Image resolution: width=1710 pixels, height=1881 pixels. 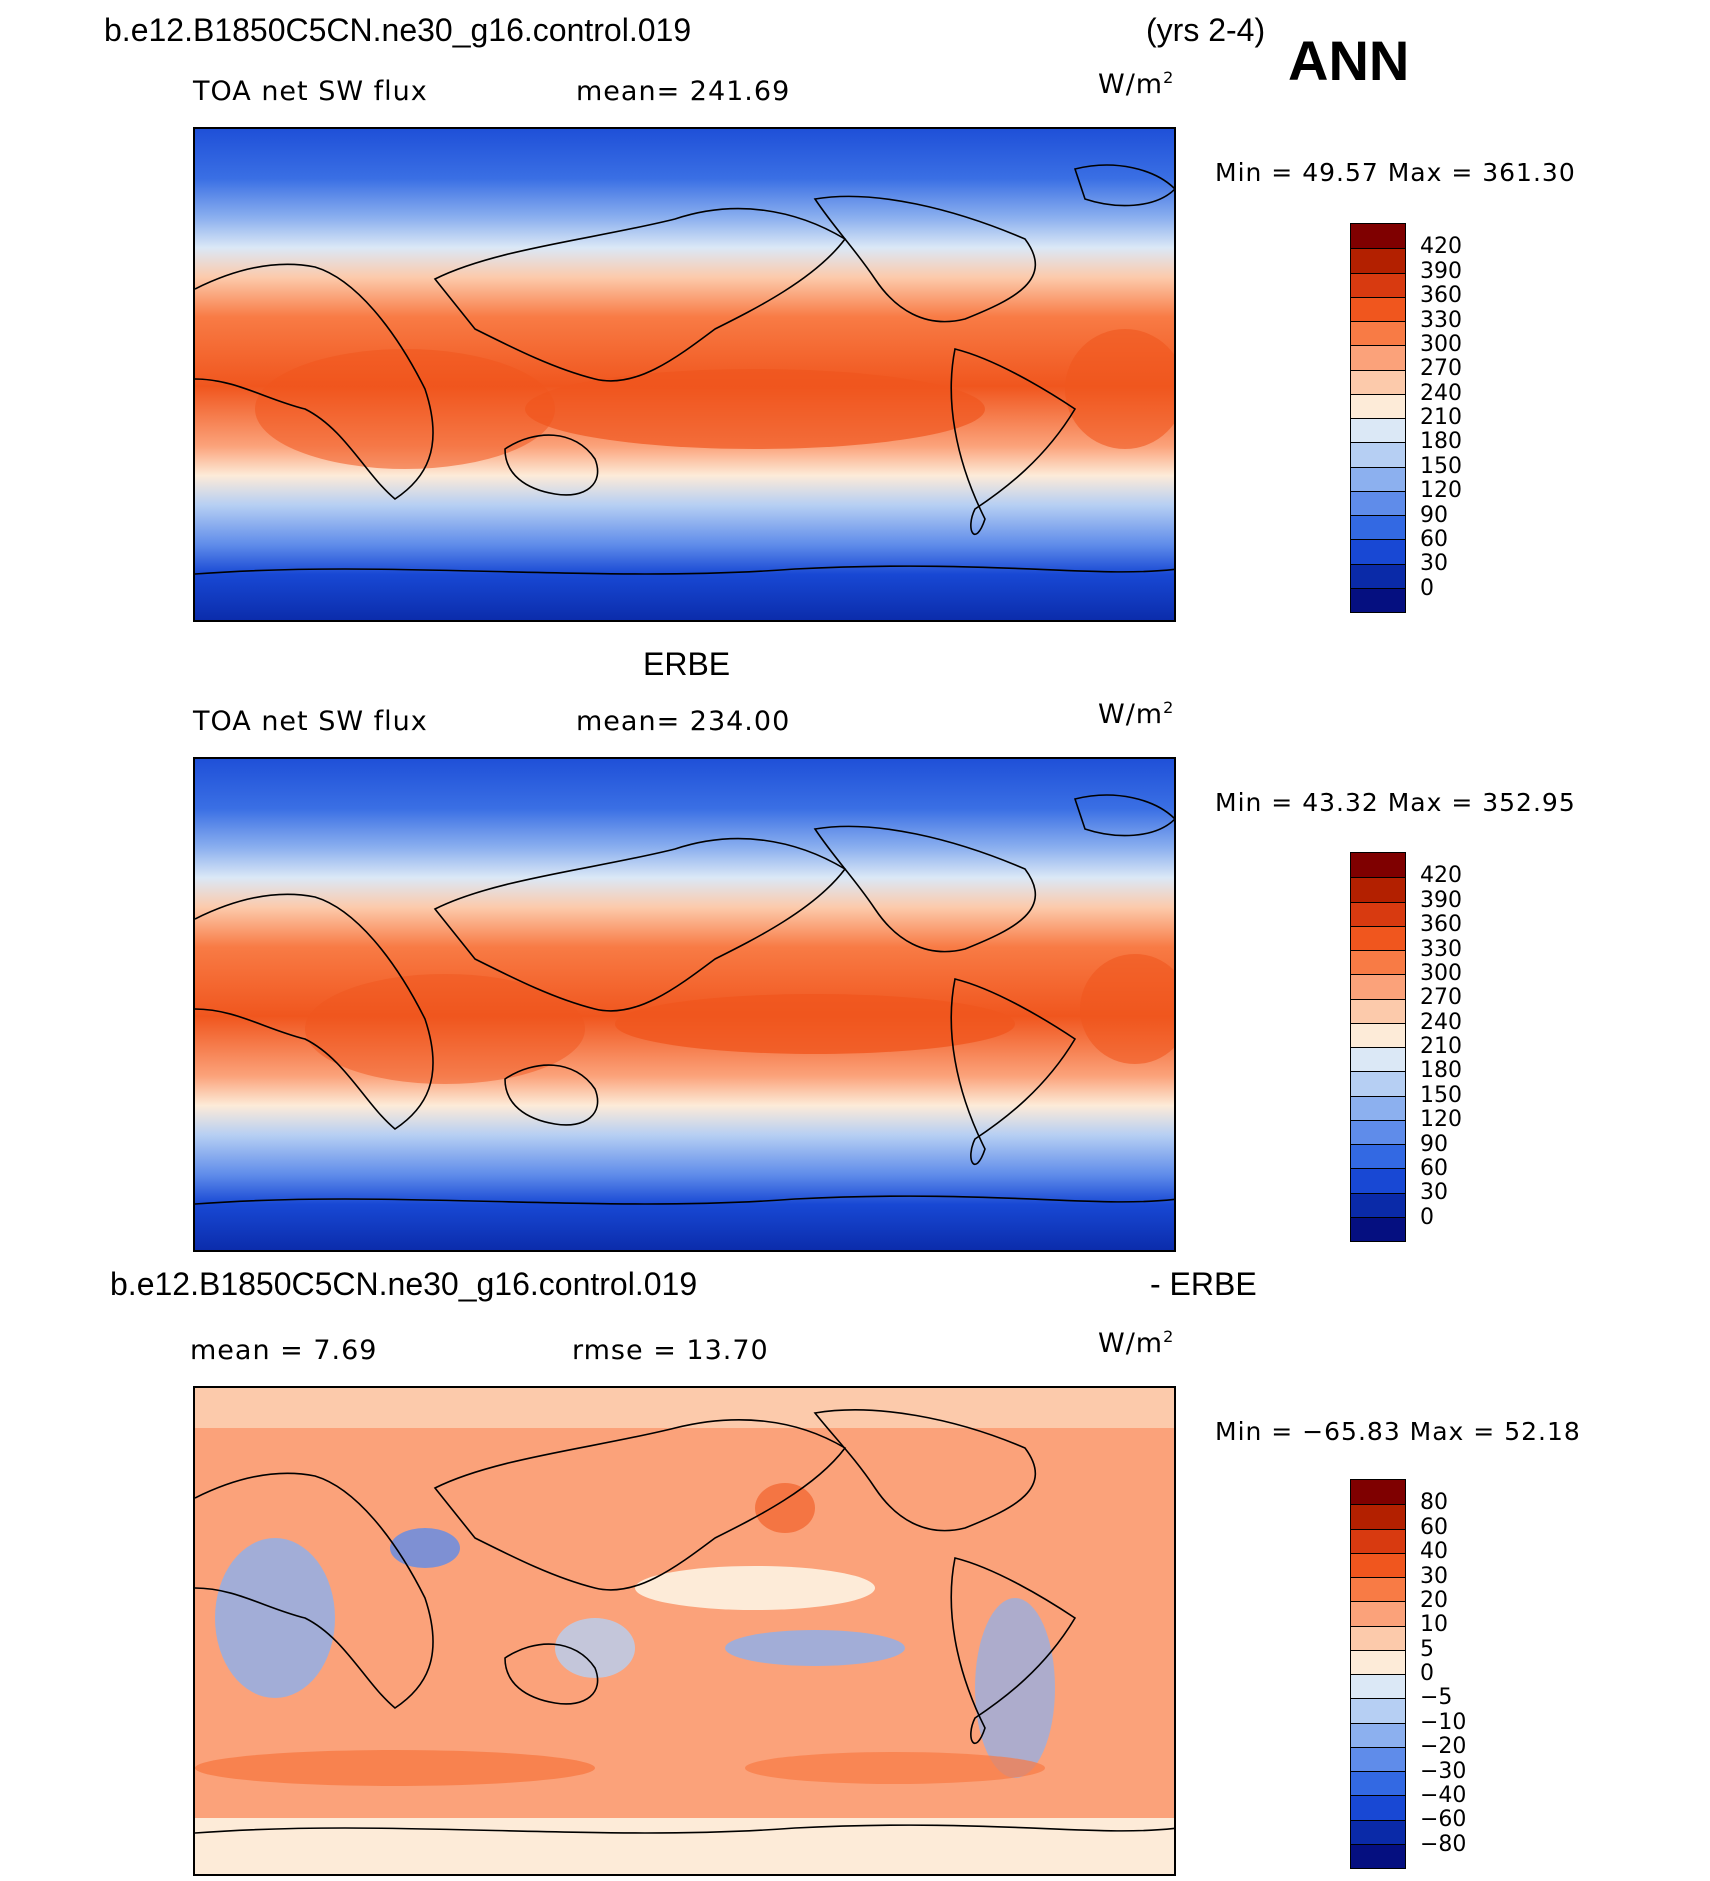 What do you see at coordinates (1203, 1284) in the screenshot?
I see `panel3-title-right: - ERBE` at bounding box center [1203, 1284].